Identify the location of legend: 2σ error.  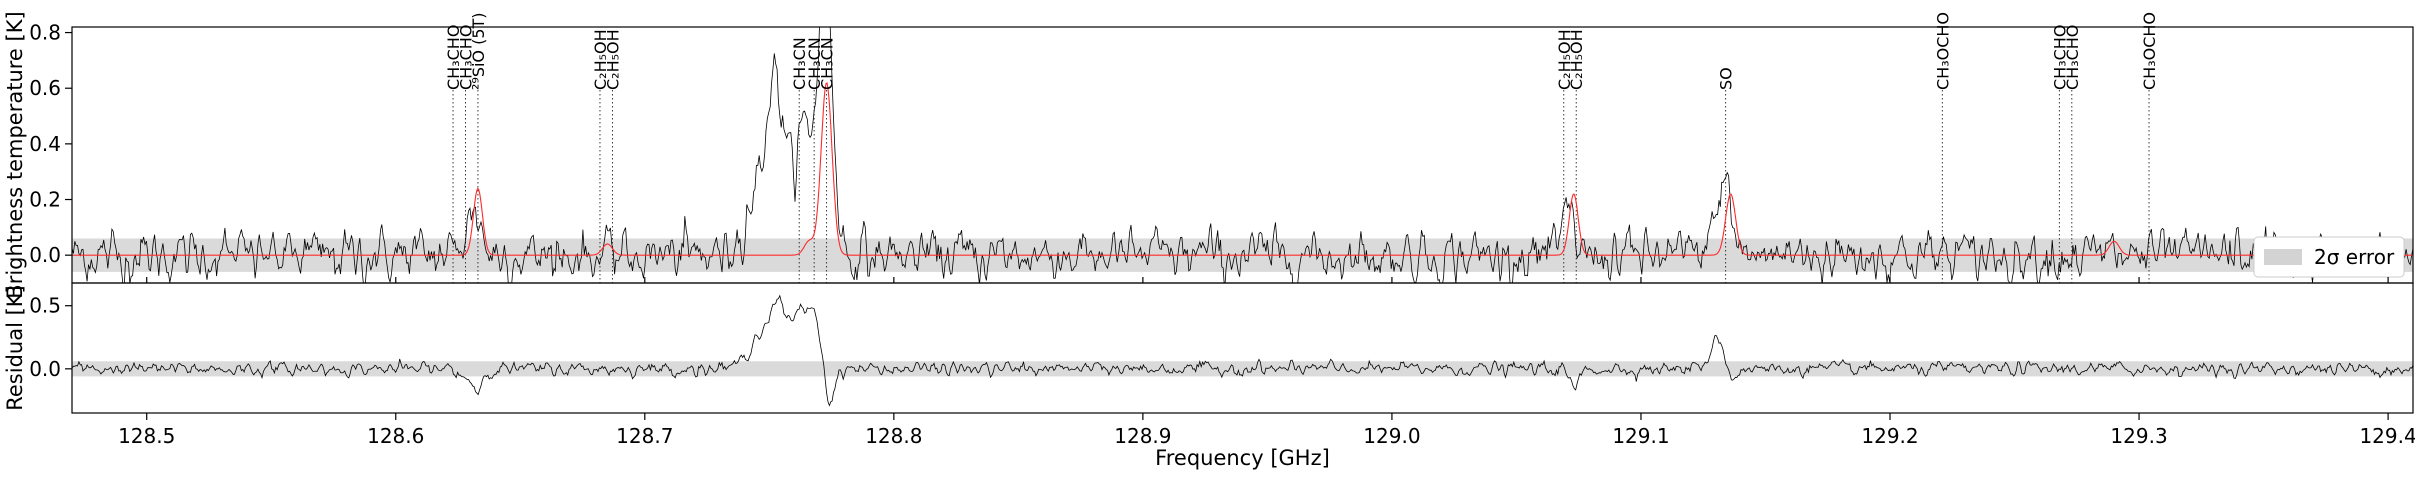
(2329, 257).